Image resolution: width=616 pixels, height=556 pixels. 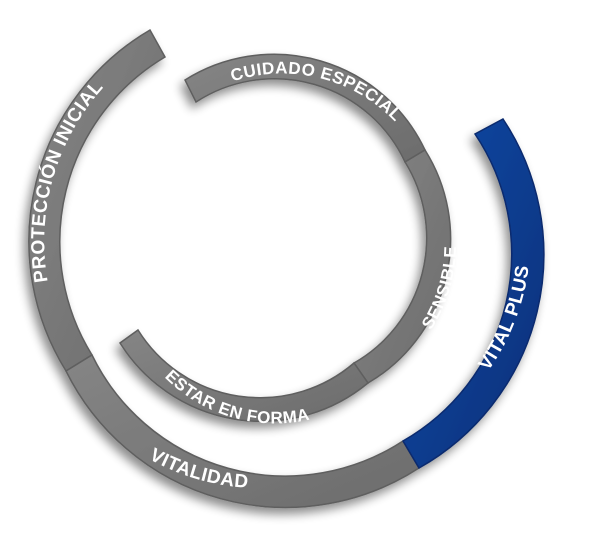 What do you see at coordinates (244, 375) in the screenshot?
I see `segment-estar-en-forma` at bounding box center [244, 375].